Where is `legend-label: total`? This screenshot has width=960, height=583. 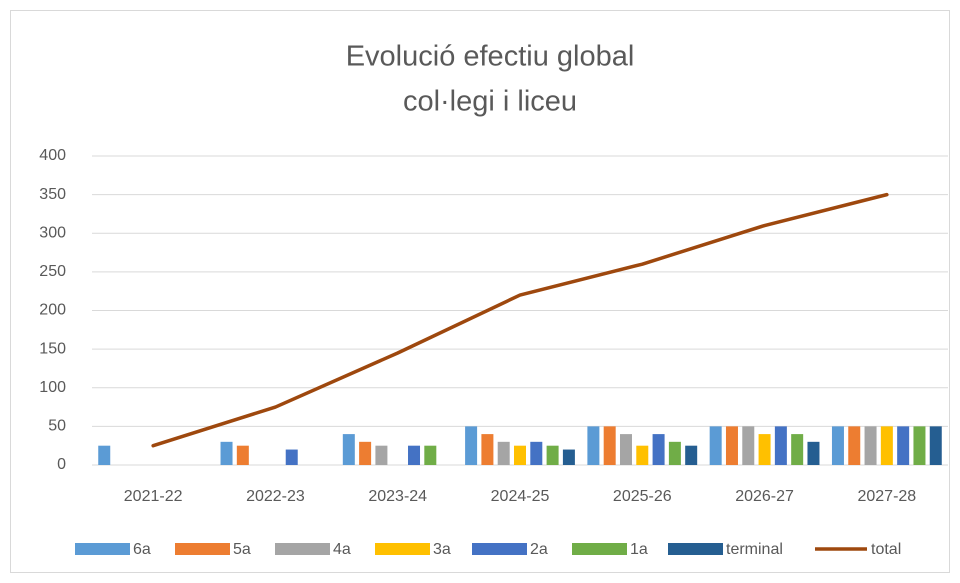 legend-label: total is located at coordinates (886, 549).